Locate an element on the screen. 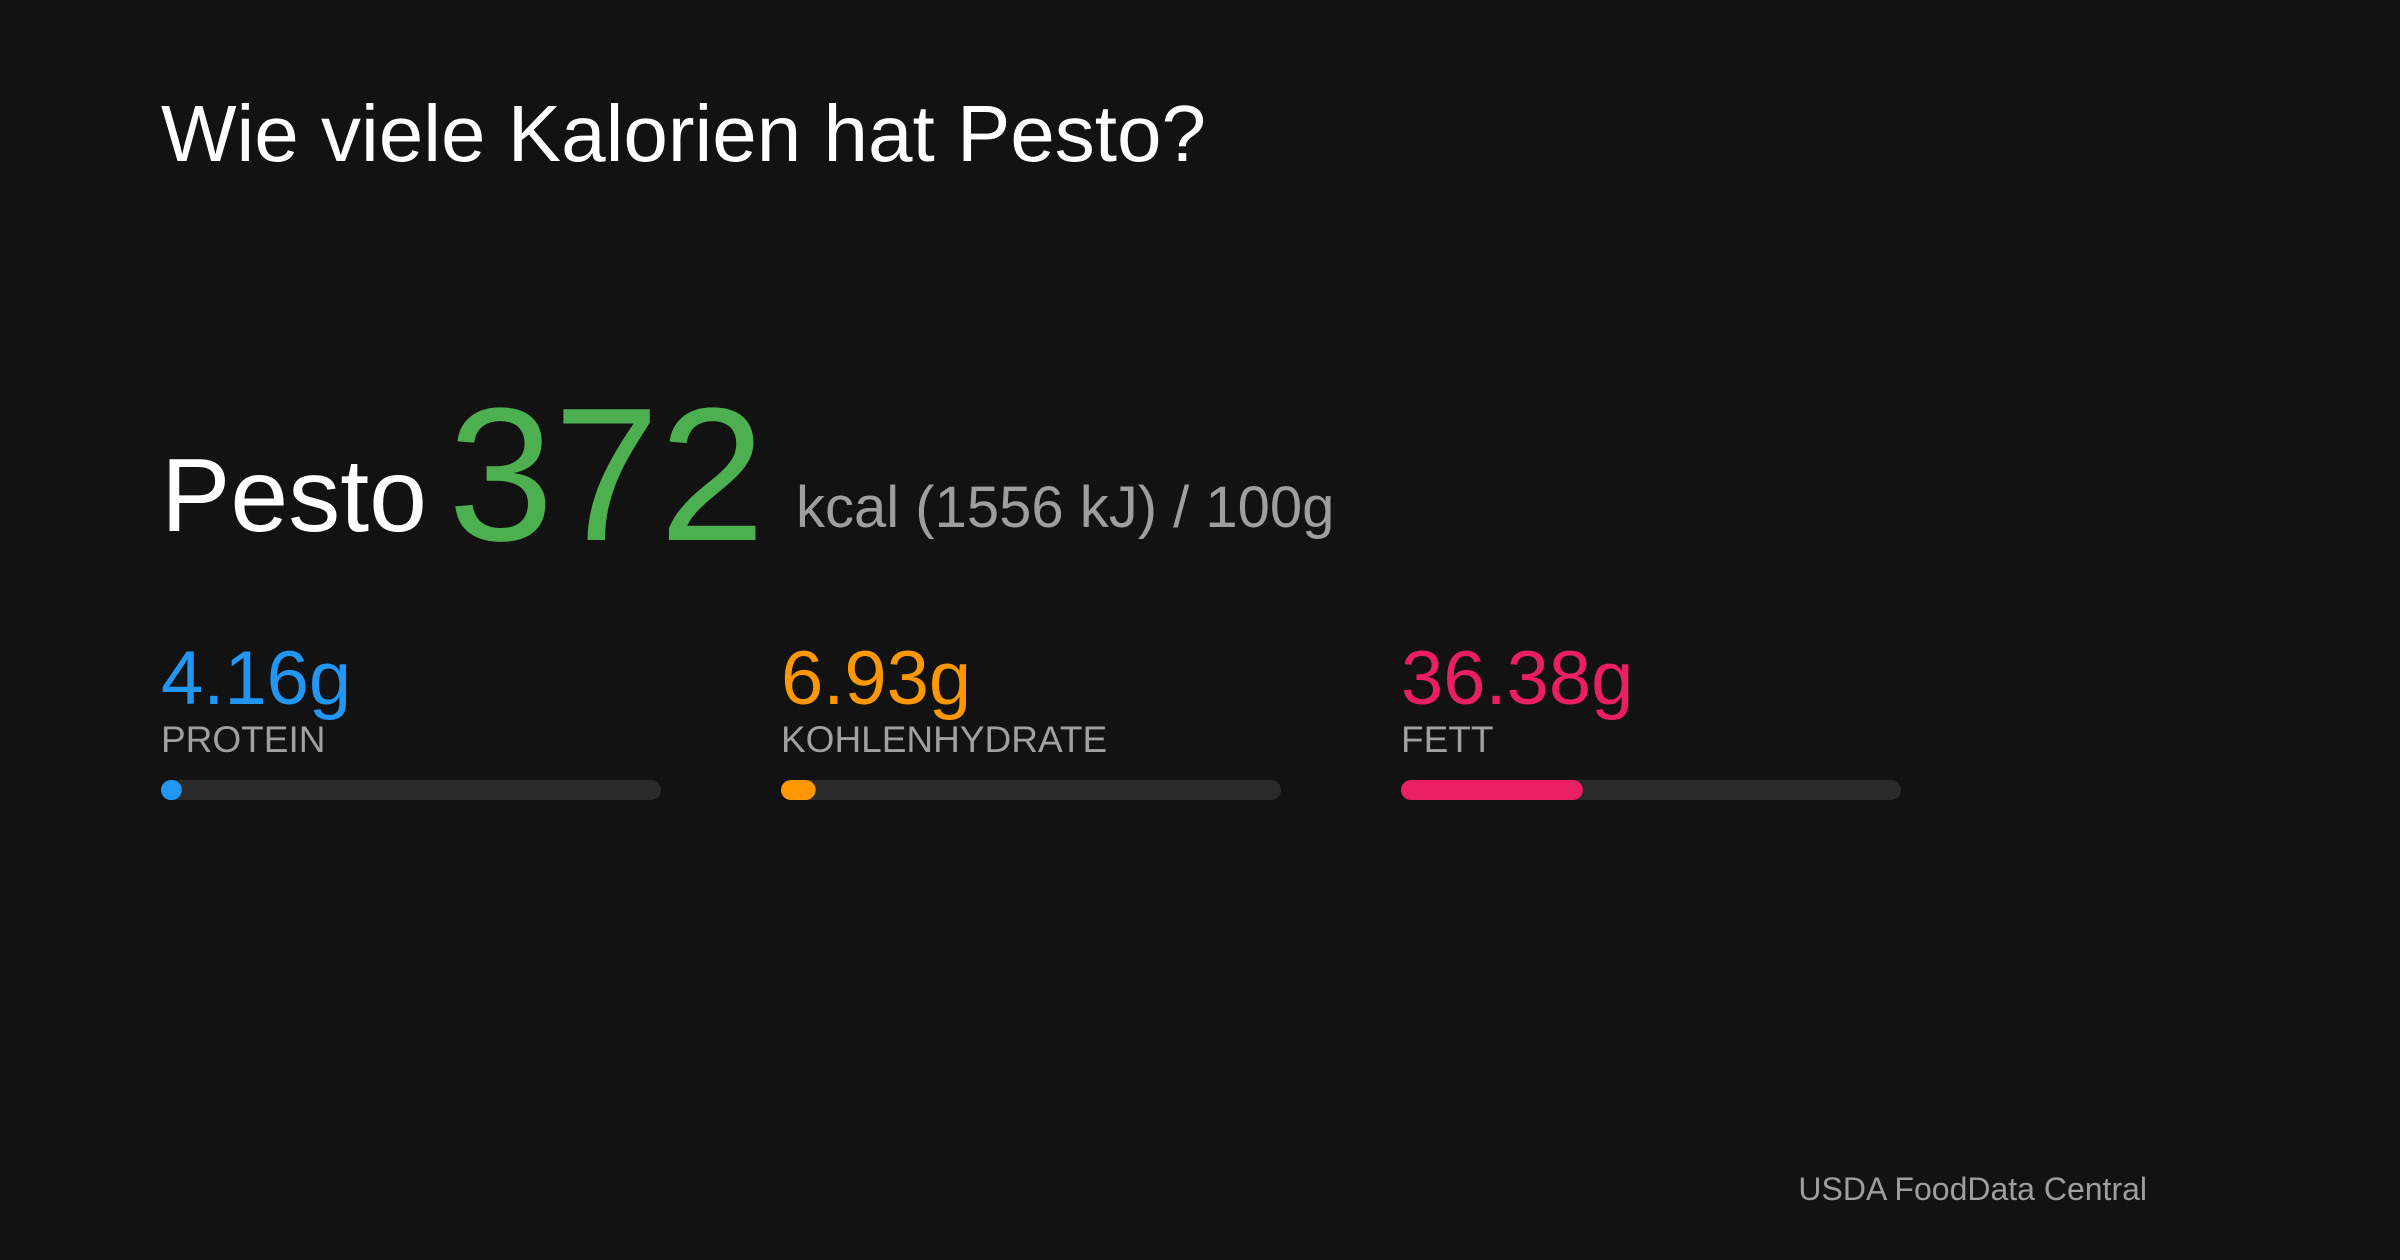  macro-label: FETT is located at coordinates (1447, 739).